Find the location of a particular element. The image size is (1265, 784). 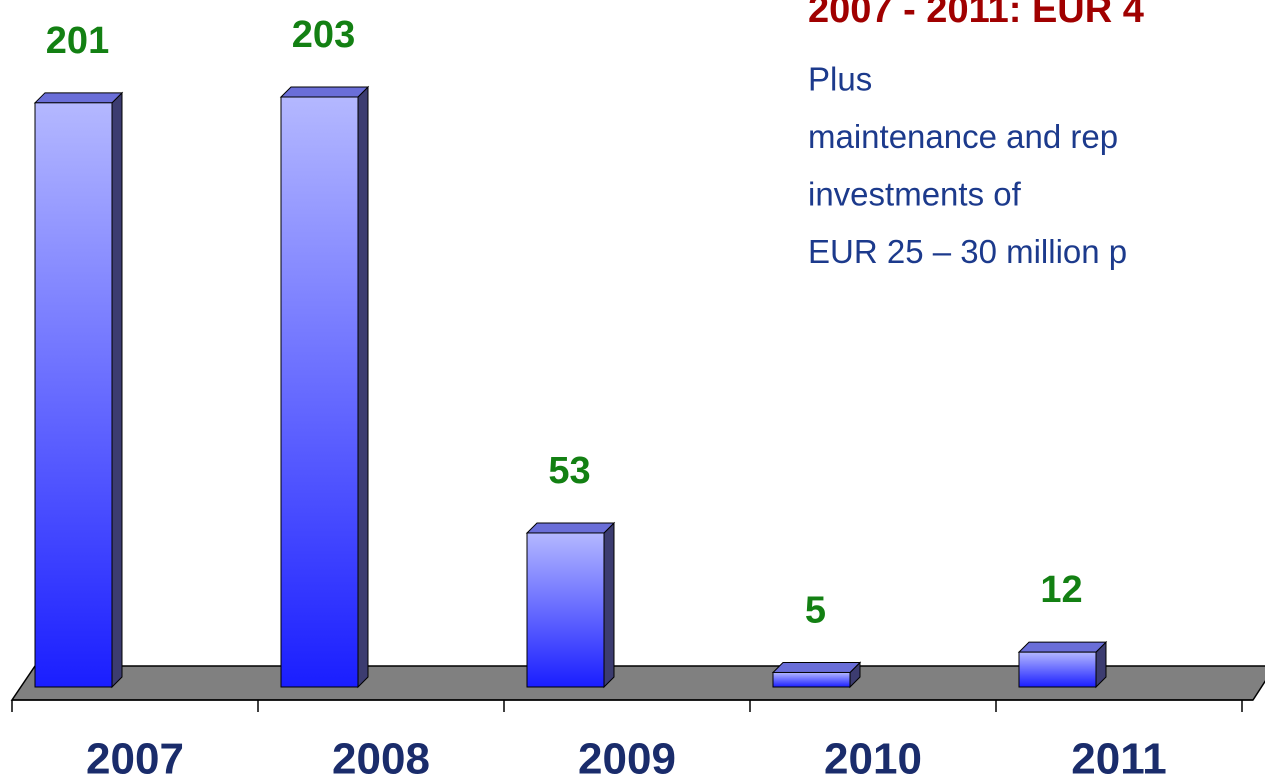

annotation-line: Plus is located at coordinates (840, 79).